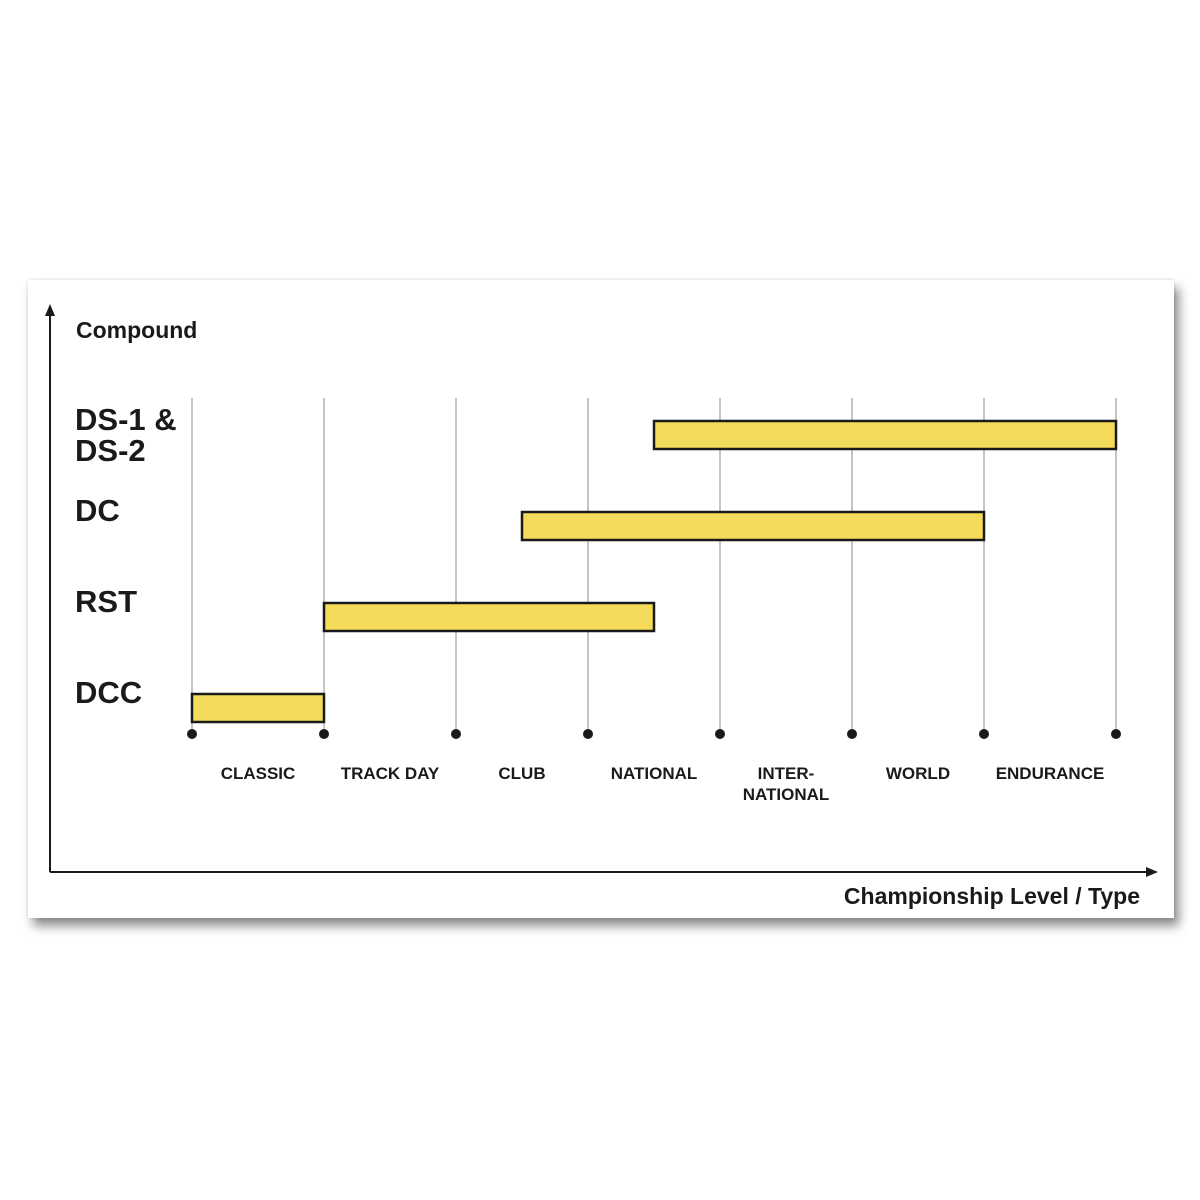 The height and width of the screenshot is (1200, 1200). Describe the element at coordinates (918, 773) in the screenshot. I see `x-tick-label: WORLD` at that location.